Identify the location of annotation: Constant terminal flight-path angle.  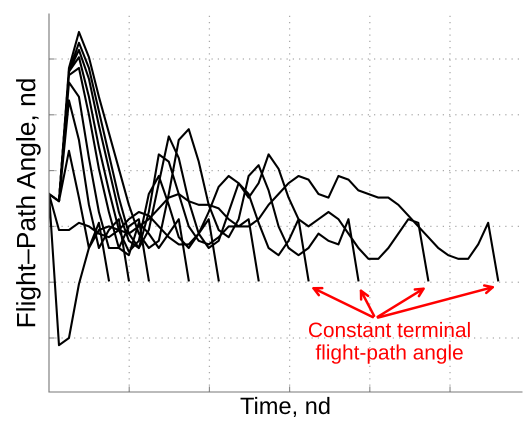
(389, 343).